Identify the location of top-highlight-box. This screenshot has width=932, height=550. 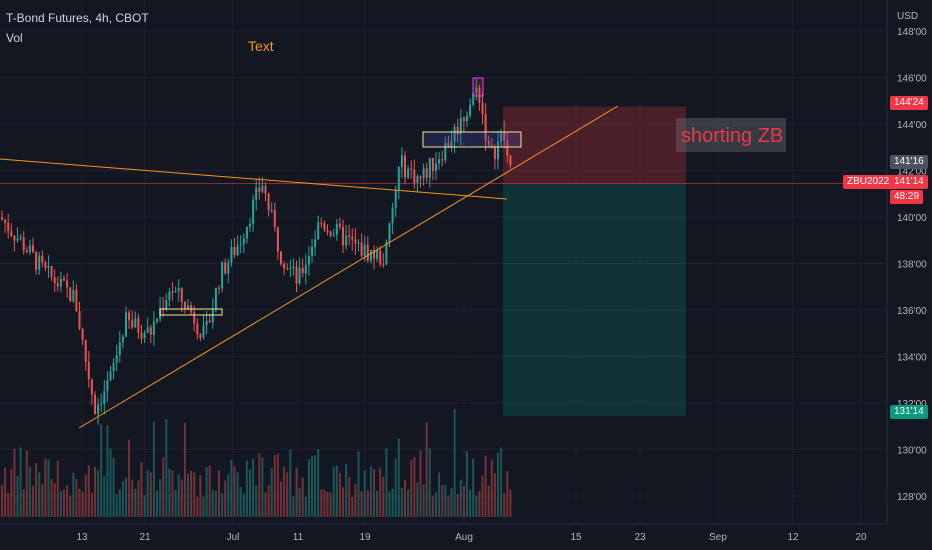
(478, 87).